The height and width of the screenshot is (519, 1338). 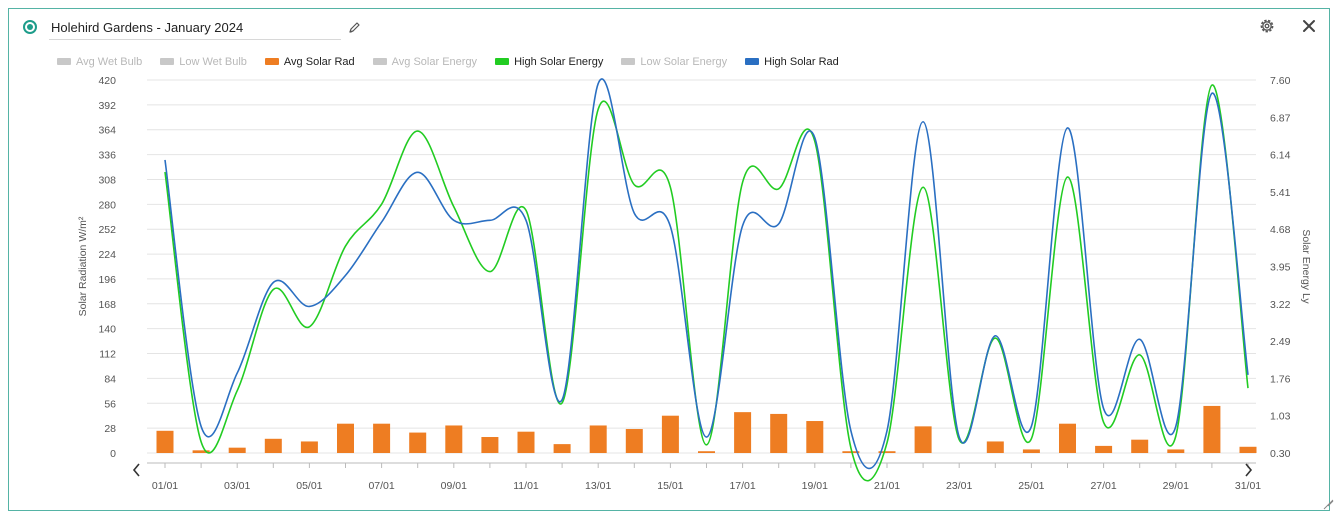 I want to click on x-tick-label: 11/01, so click(x=526, y=486).